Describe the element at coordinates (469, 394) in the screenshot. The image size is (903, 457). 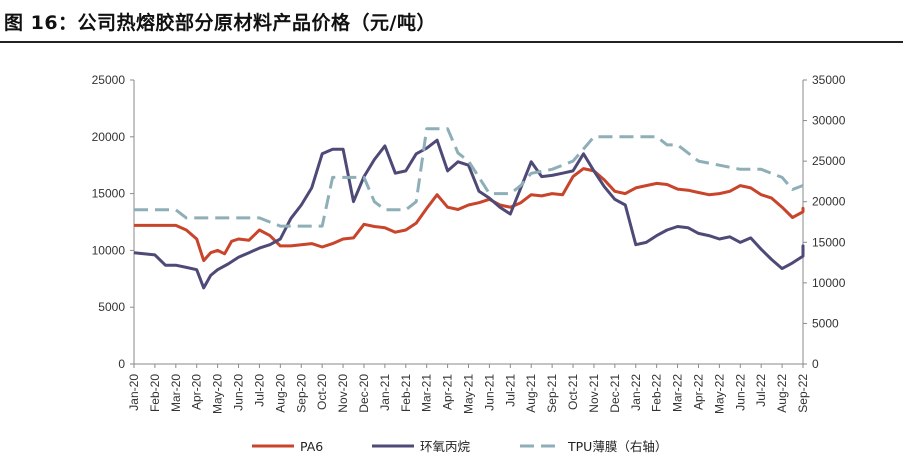
I see `x-tick-label: May-21` at that location.